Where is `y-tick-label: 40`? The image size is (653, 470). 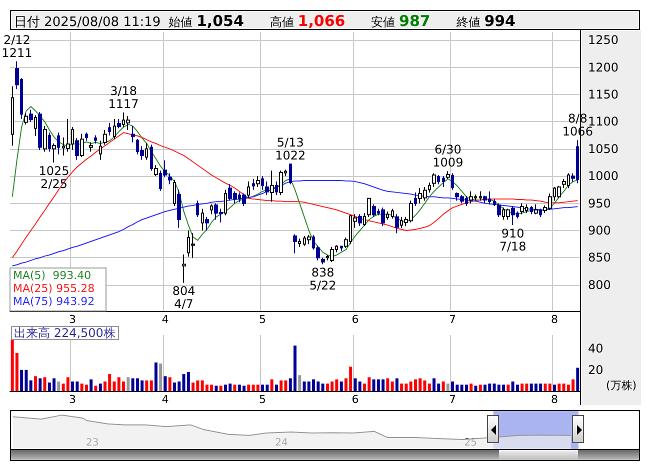
y-tick-label: 40 is located at coordinates (596, 349).